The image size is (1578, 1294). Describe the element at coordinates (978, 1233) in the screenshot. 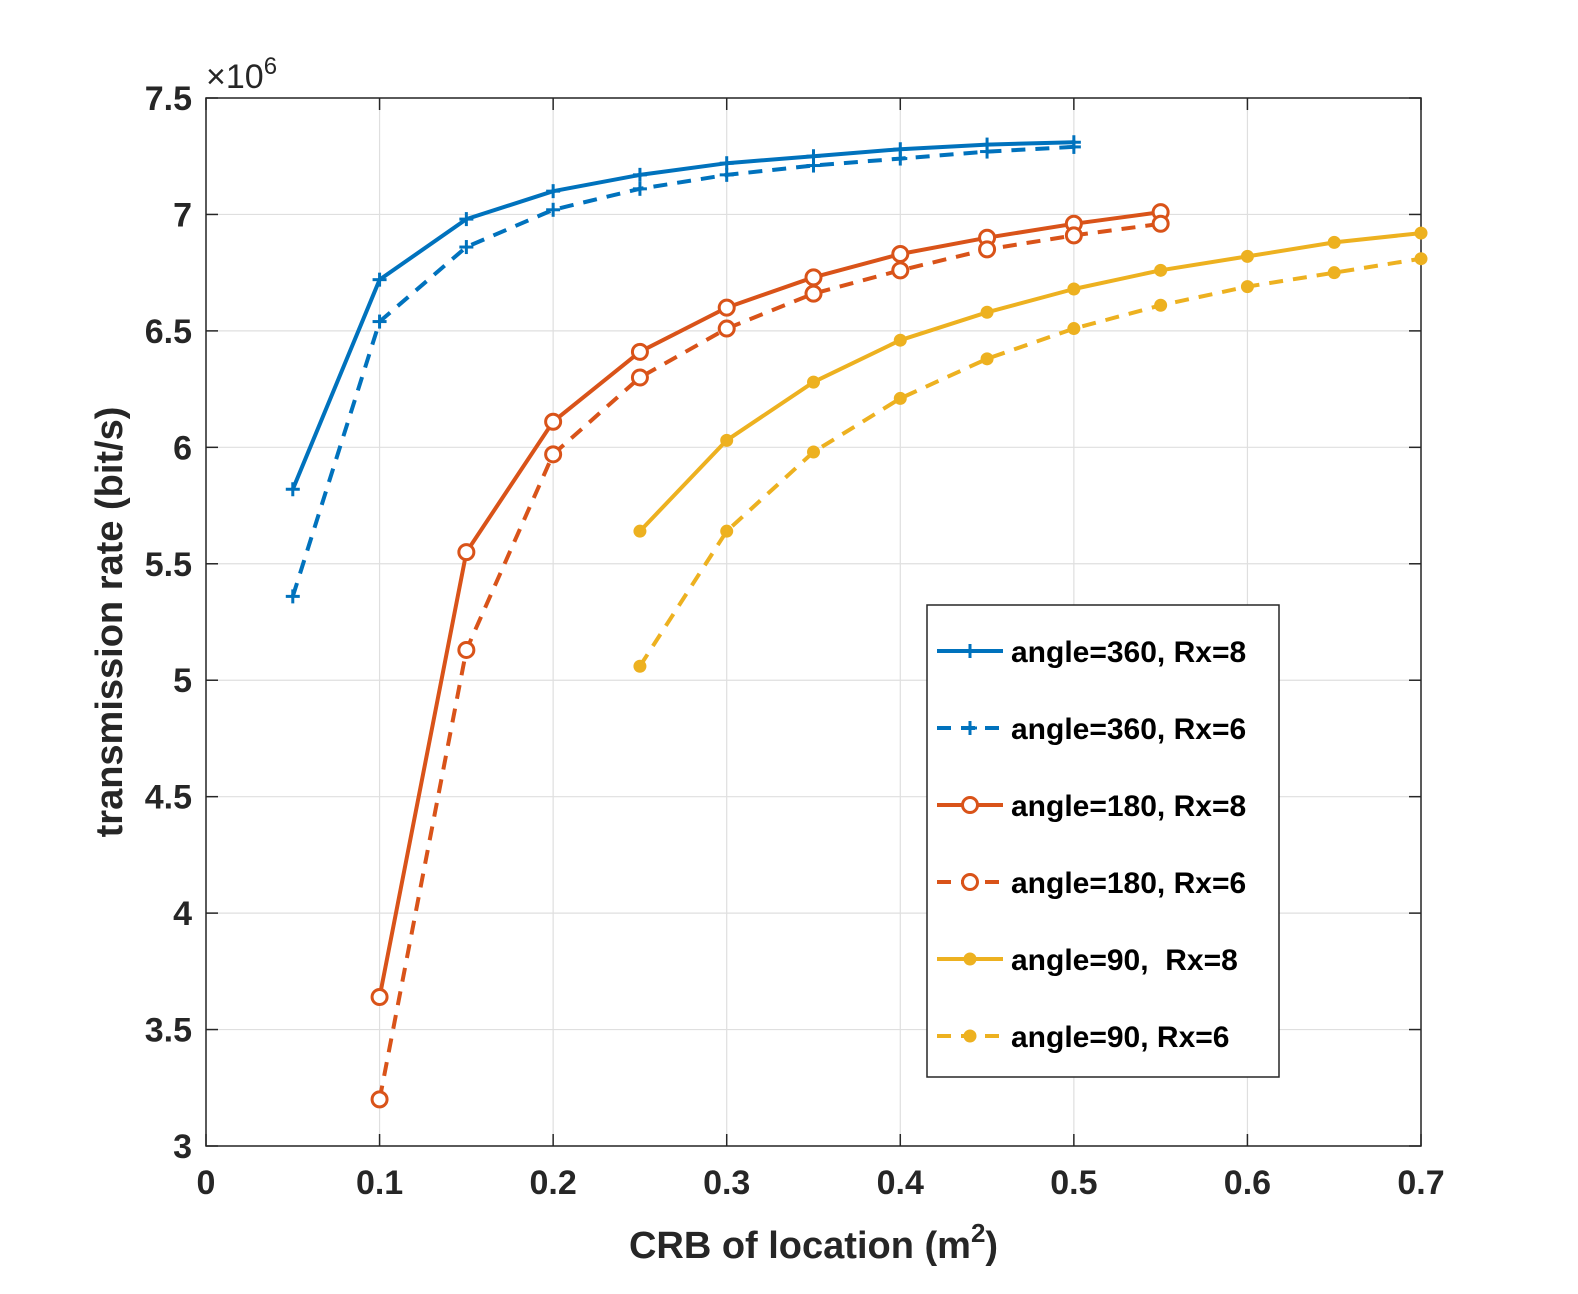

I see `x-axis-unit-exponent: 2` at that location.